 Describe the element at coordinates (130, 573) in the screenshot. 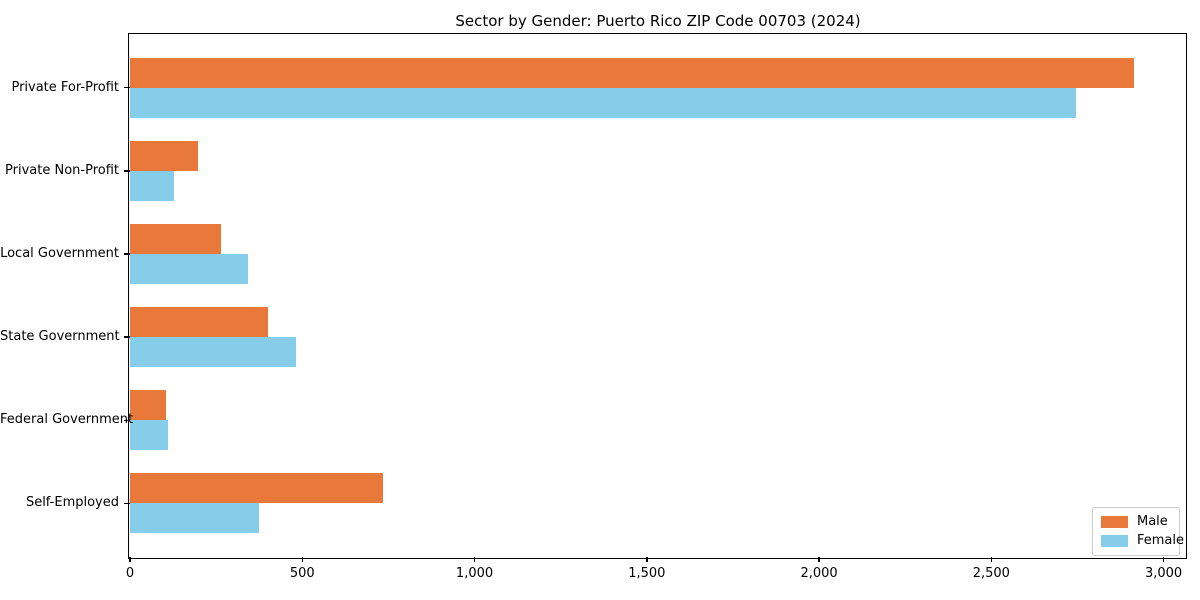

I see `x-tick-label-0: 0` at that location.